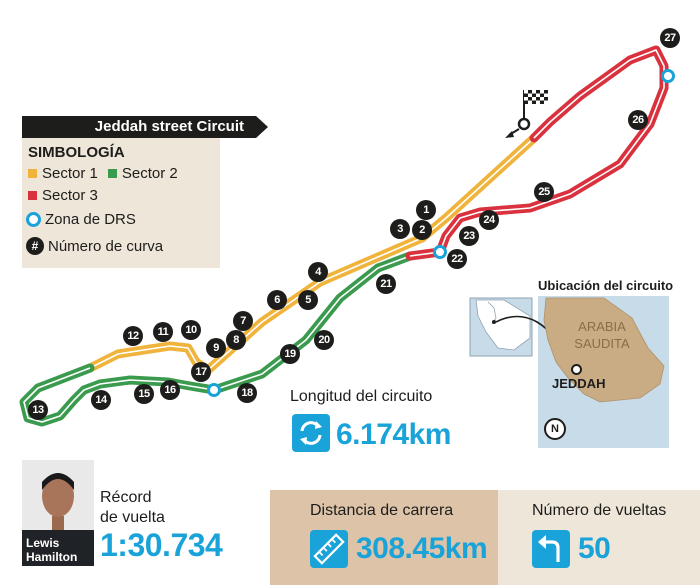  I want to click on legend-drs: Zona de DRS, so click(90, 219).